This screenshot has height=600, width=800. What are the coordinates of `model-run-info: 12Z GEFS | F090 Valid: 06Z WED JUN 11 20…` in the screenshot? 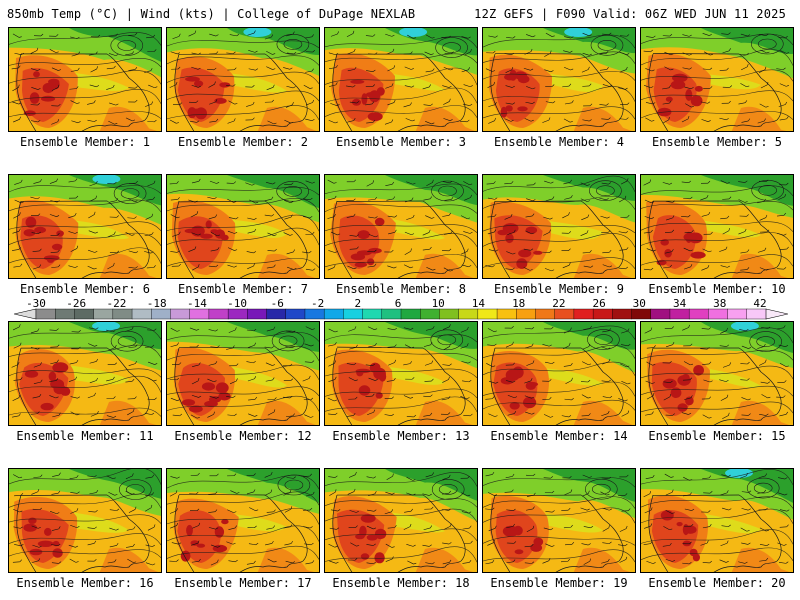 It's located at (630, 14).